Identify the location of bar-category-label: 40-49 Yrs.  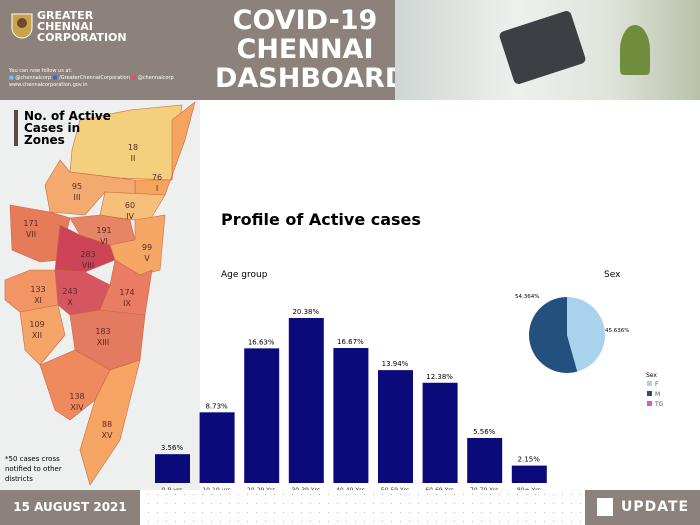
(350, 488).